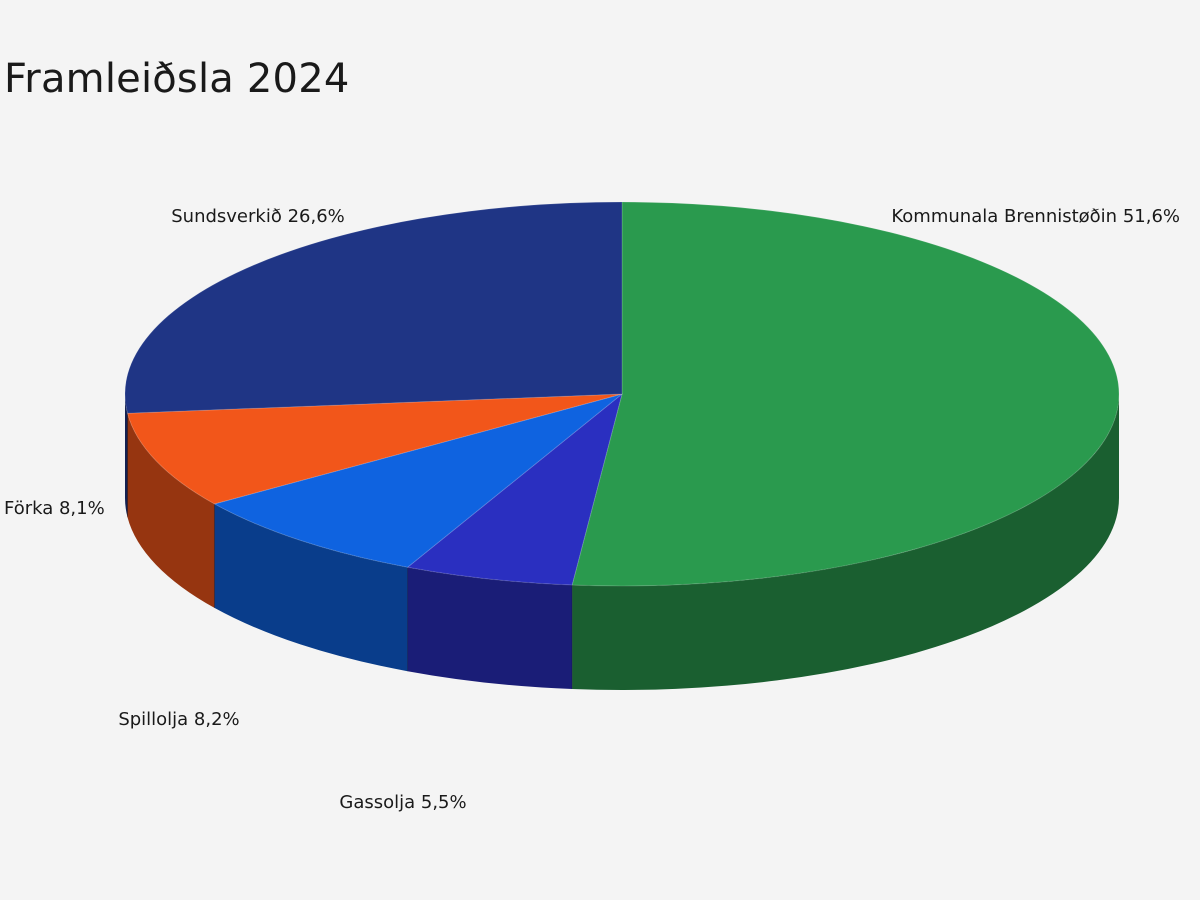 The width and height of the screenshot is (1200, 900). Describe the element at coordinates (1035, 216) in the screenshot. I see `slice-label-kommunala-brennistodin: Kommunala Brennistøðin 51,6%` at that location.